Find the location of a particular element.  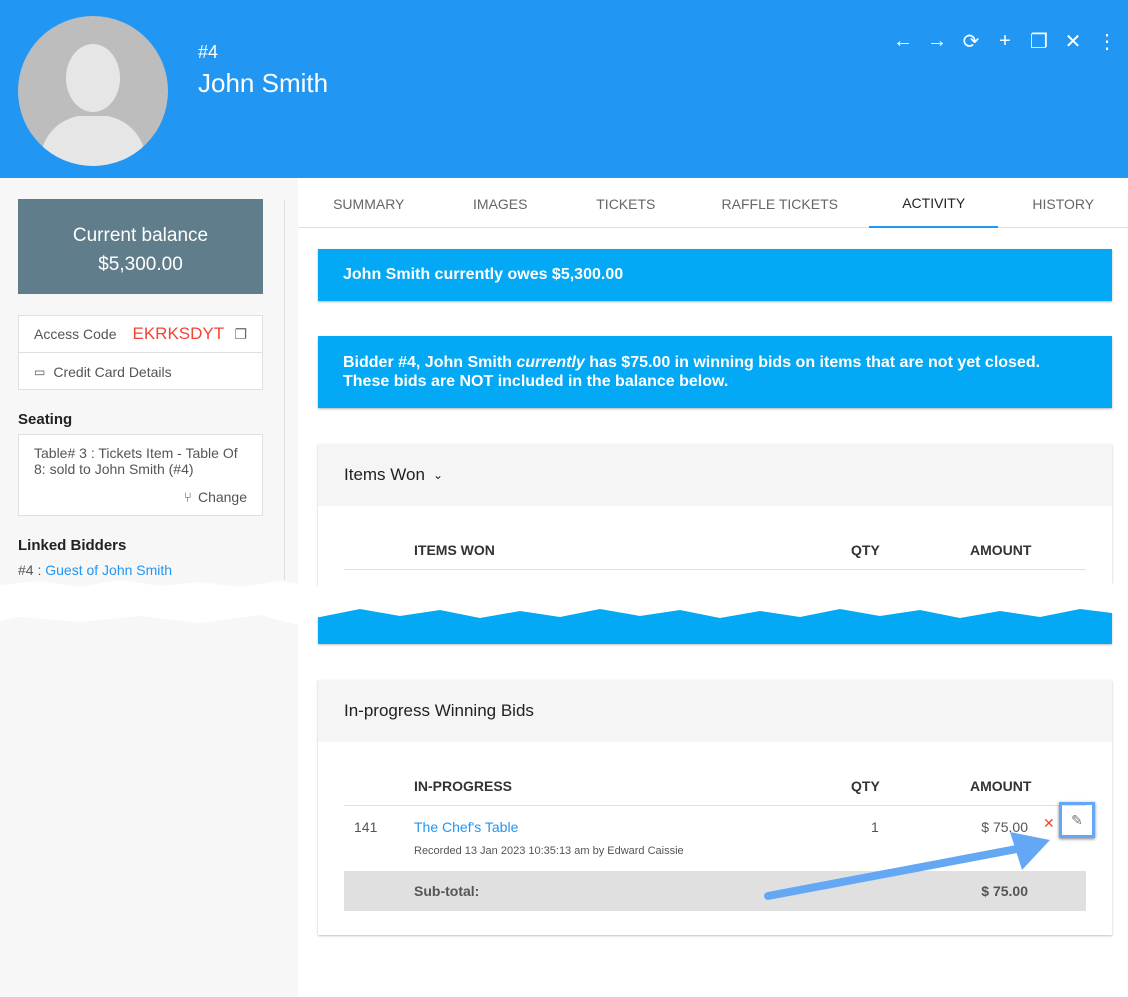

linked-prefix: #4 : is located at coordinates (30, 570).